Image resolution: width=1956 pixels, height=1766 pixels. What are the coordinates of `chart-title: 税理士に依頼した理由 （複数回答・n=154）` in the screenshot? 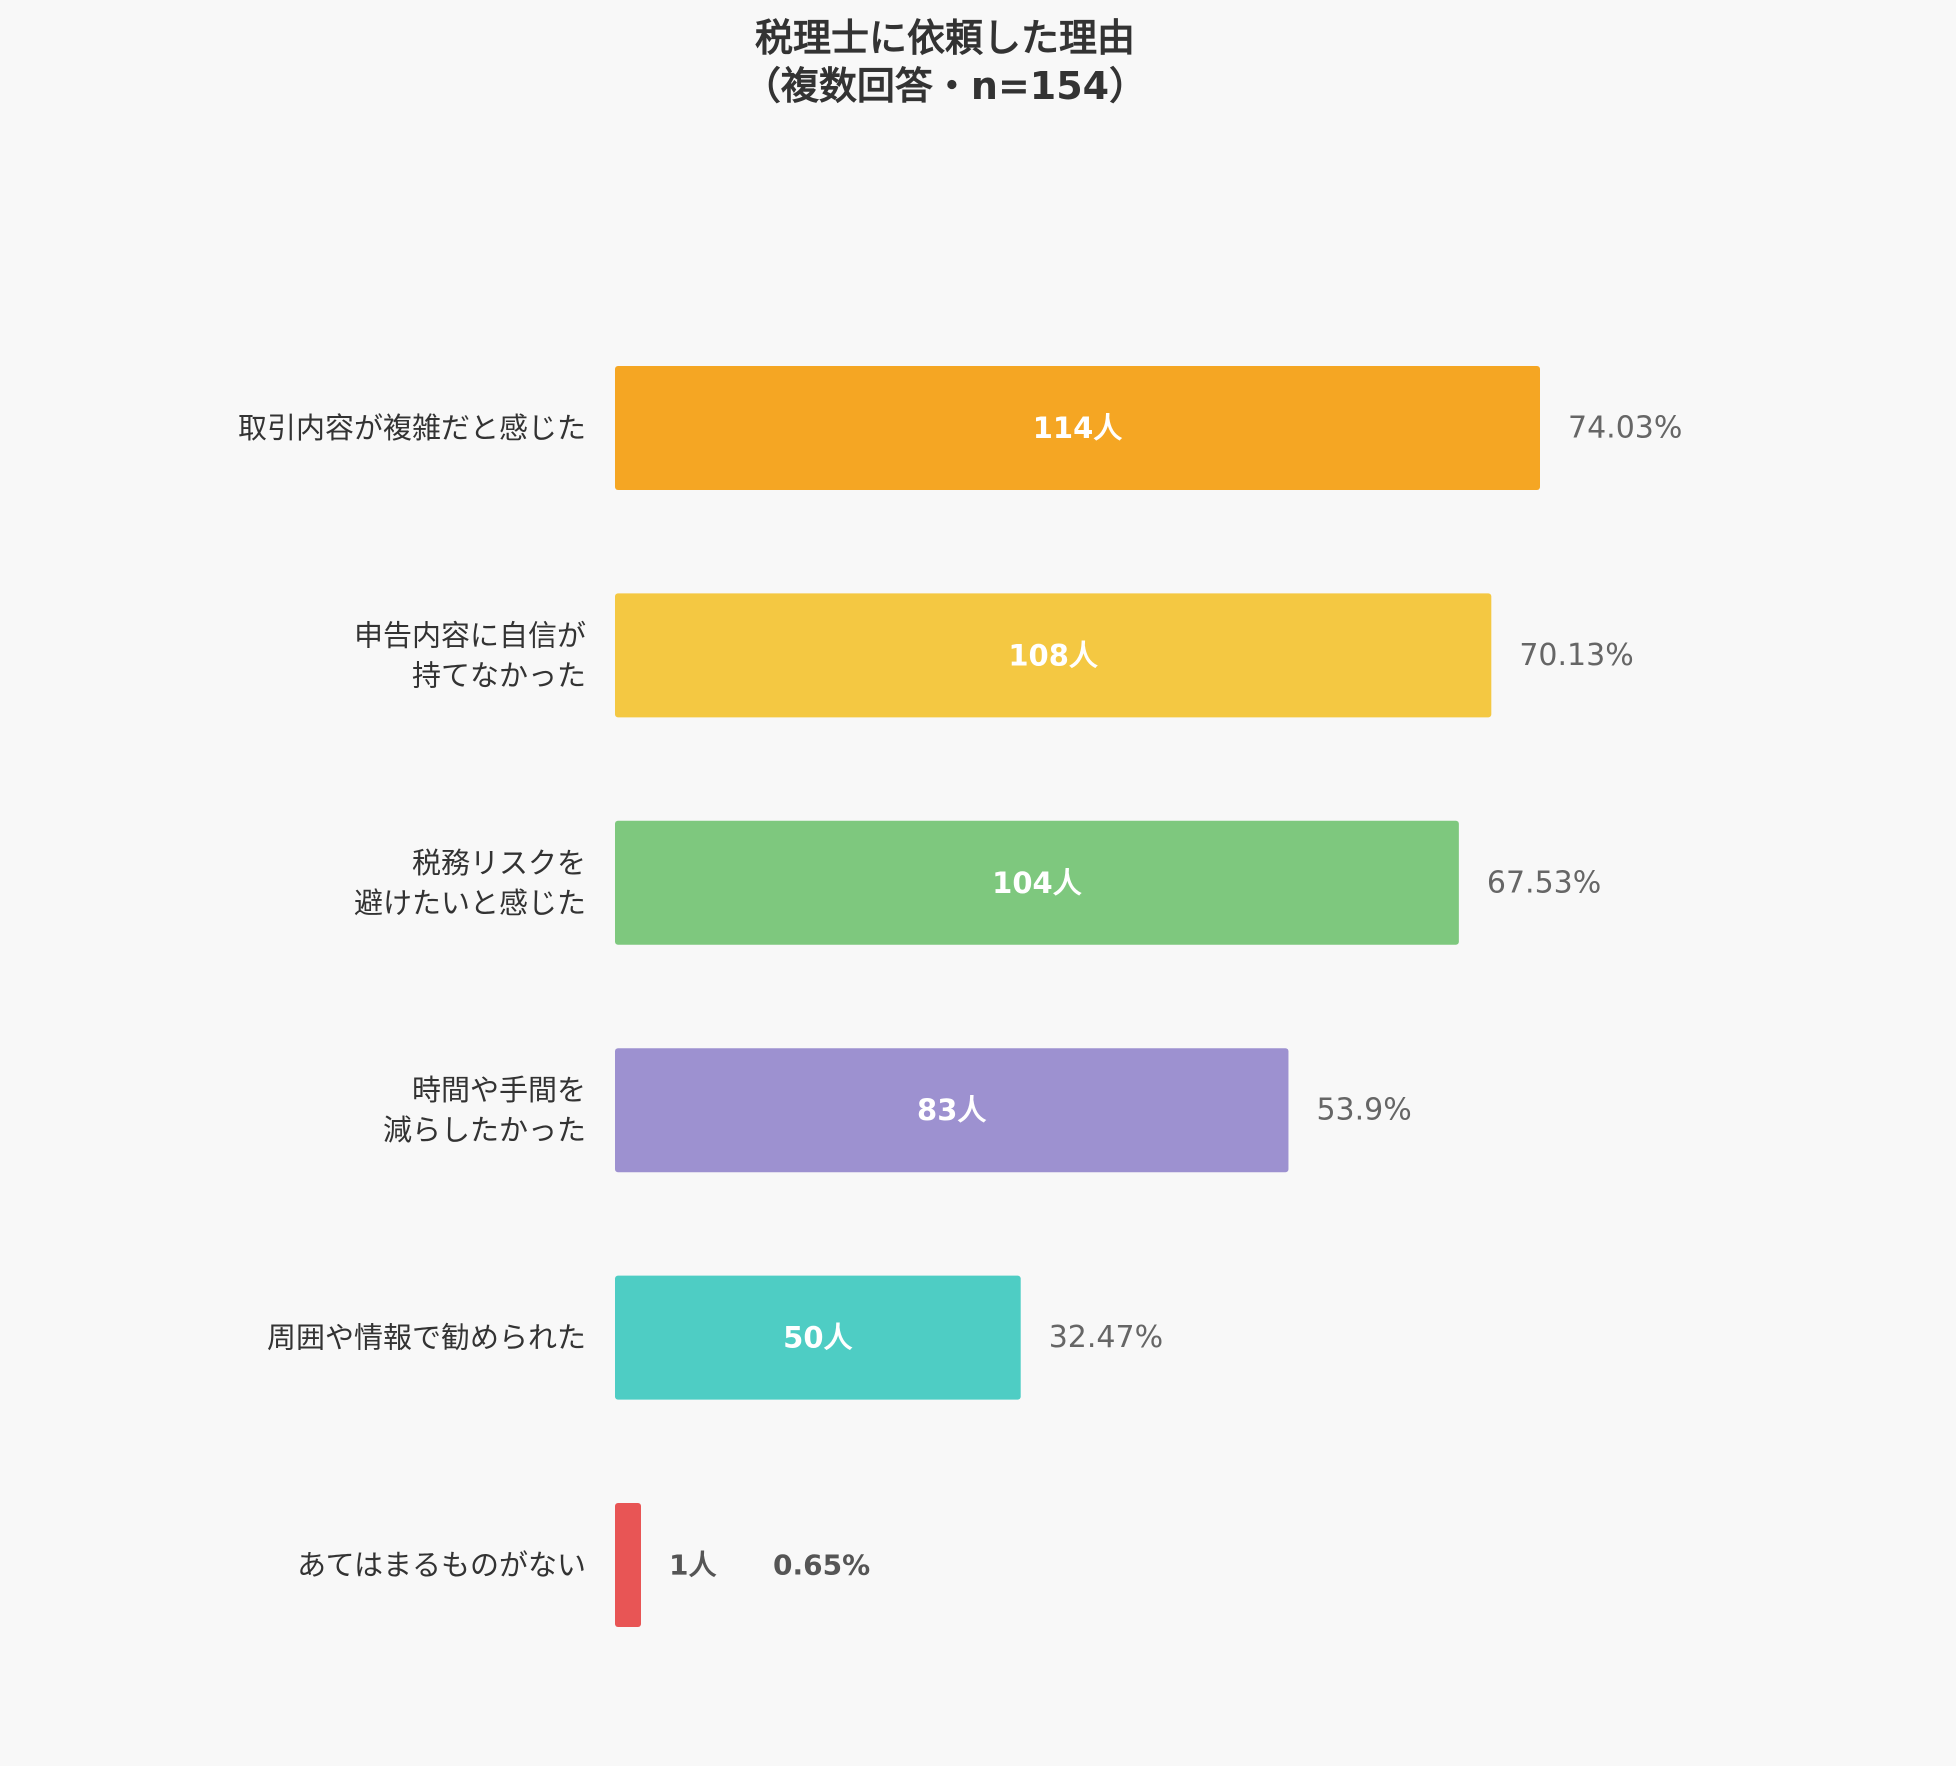 It's located at (945, 62).